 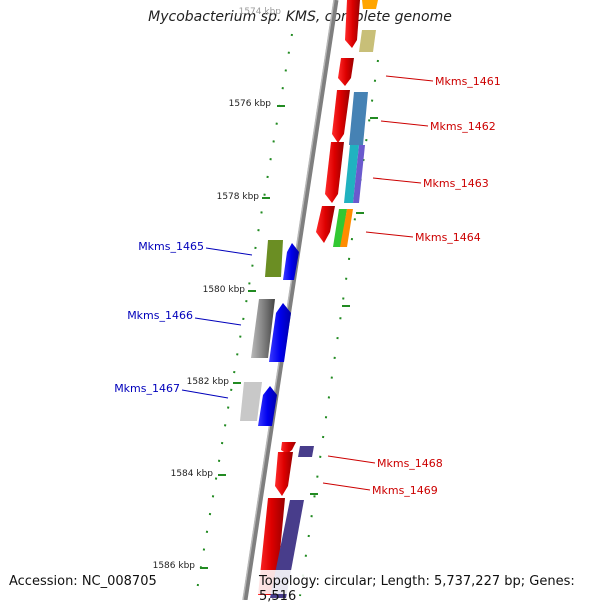 What do you see at coordinates (378, 283) in the screenshot?
I see `label-leaders-right` at bounding box center [378, 283].